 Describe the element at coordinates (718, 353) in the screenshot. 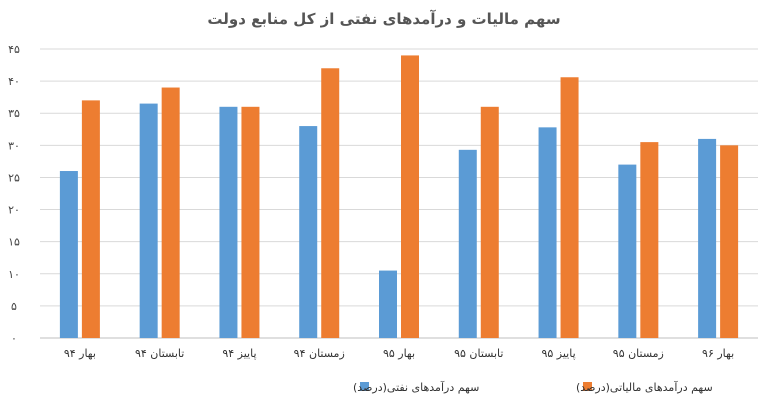

I see `x-tick-label: بهار ۹۶` at that location.